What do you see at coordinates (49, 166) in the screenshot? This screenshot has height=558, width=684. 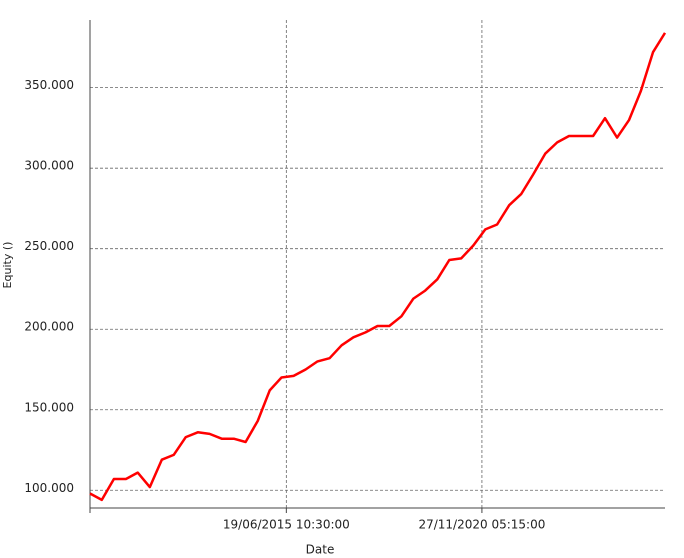 I see `y-tick-label: 300.000` at bounding box center [49, 166].